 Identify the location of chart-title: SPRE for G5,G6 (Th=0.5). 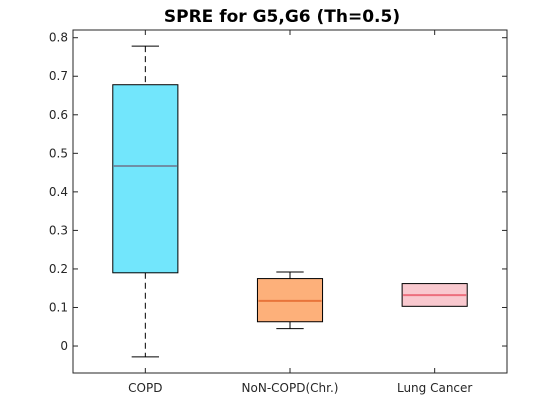
(282, 17).